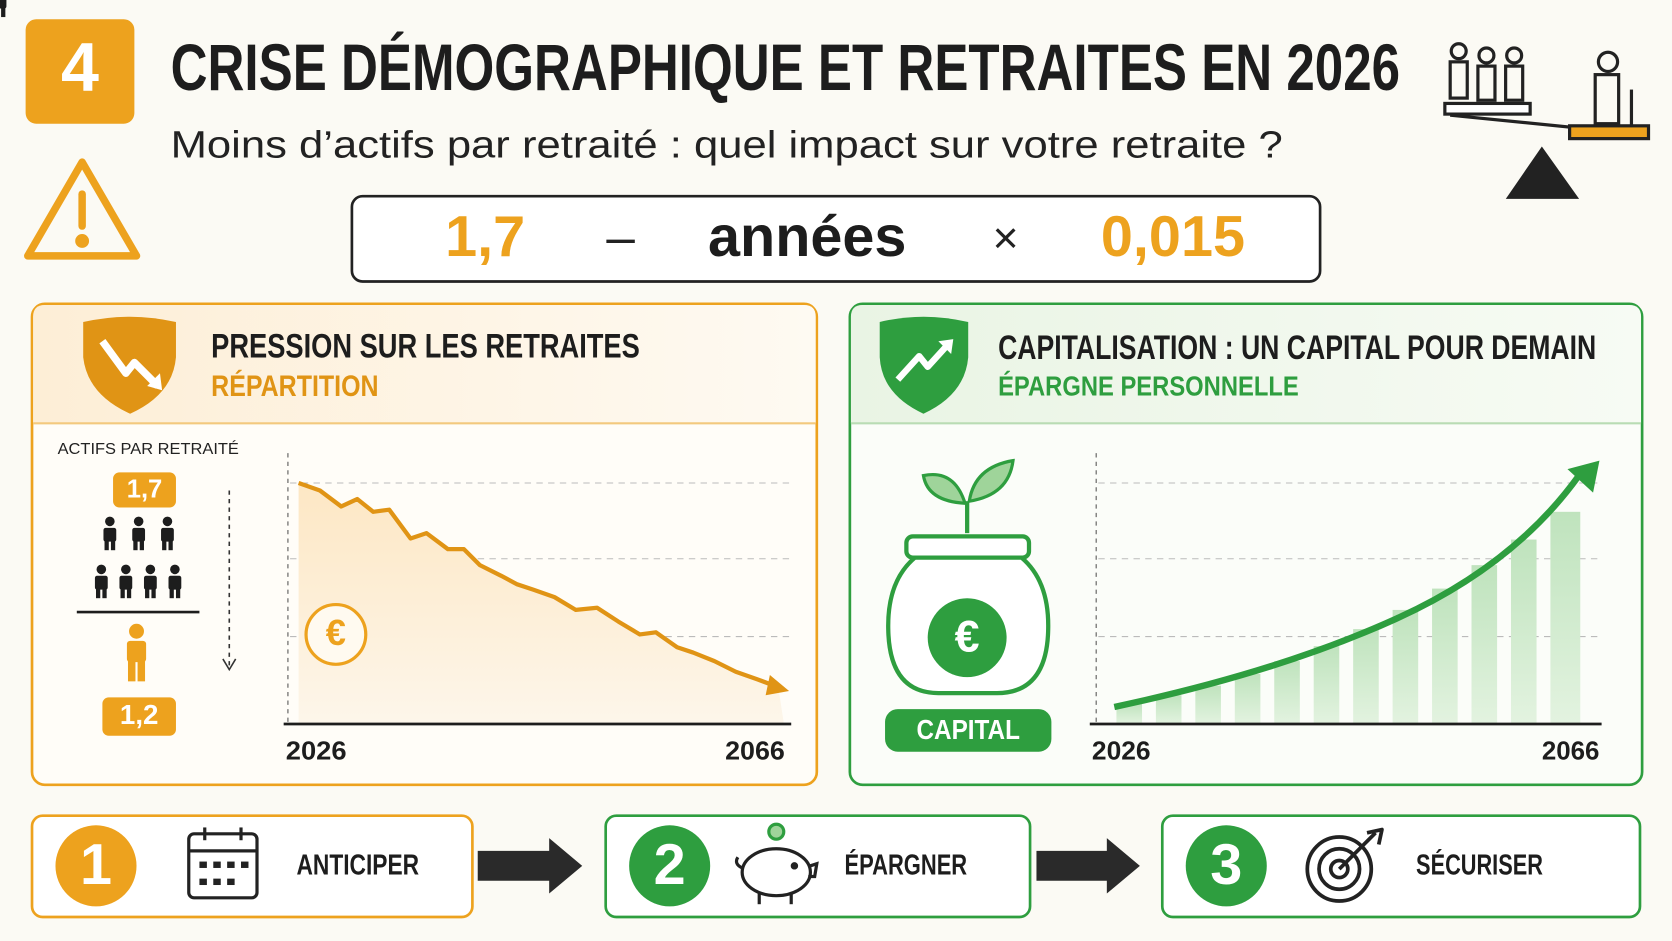  I want to click on ratio-to: 1,2, so click(139, 714).